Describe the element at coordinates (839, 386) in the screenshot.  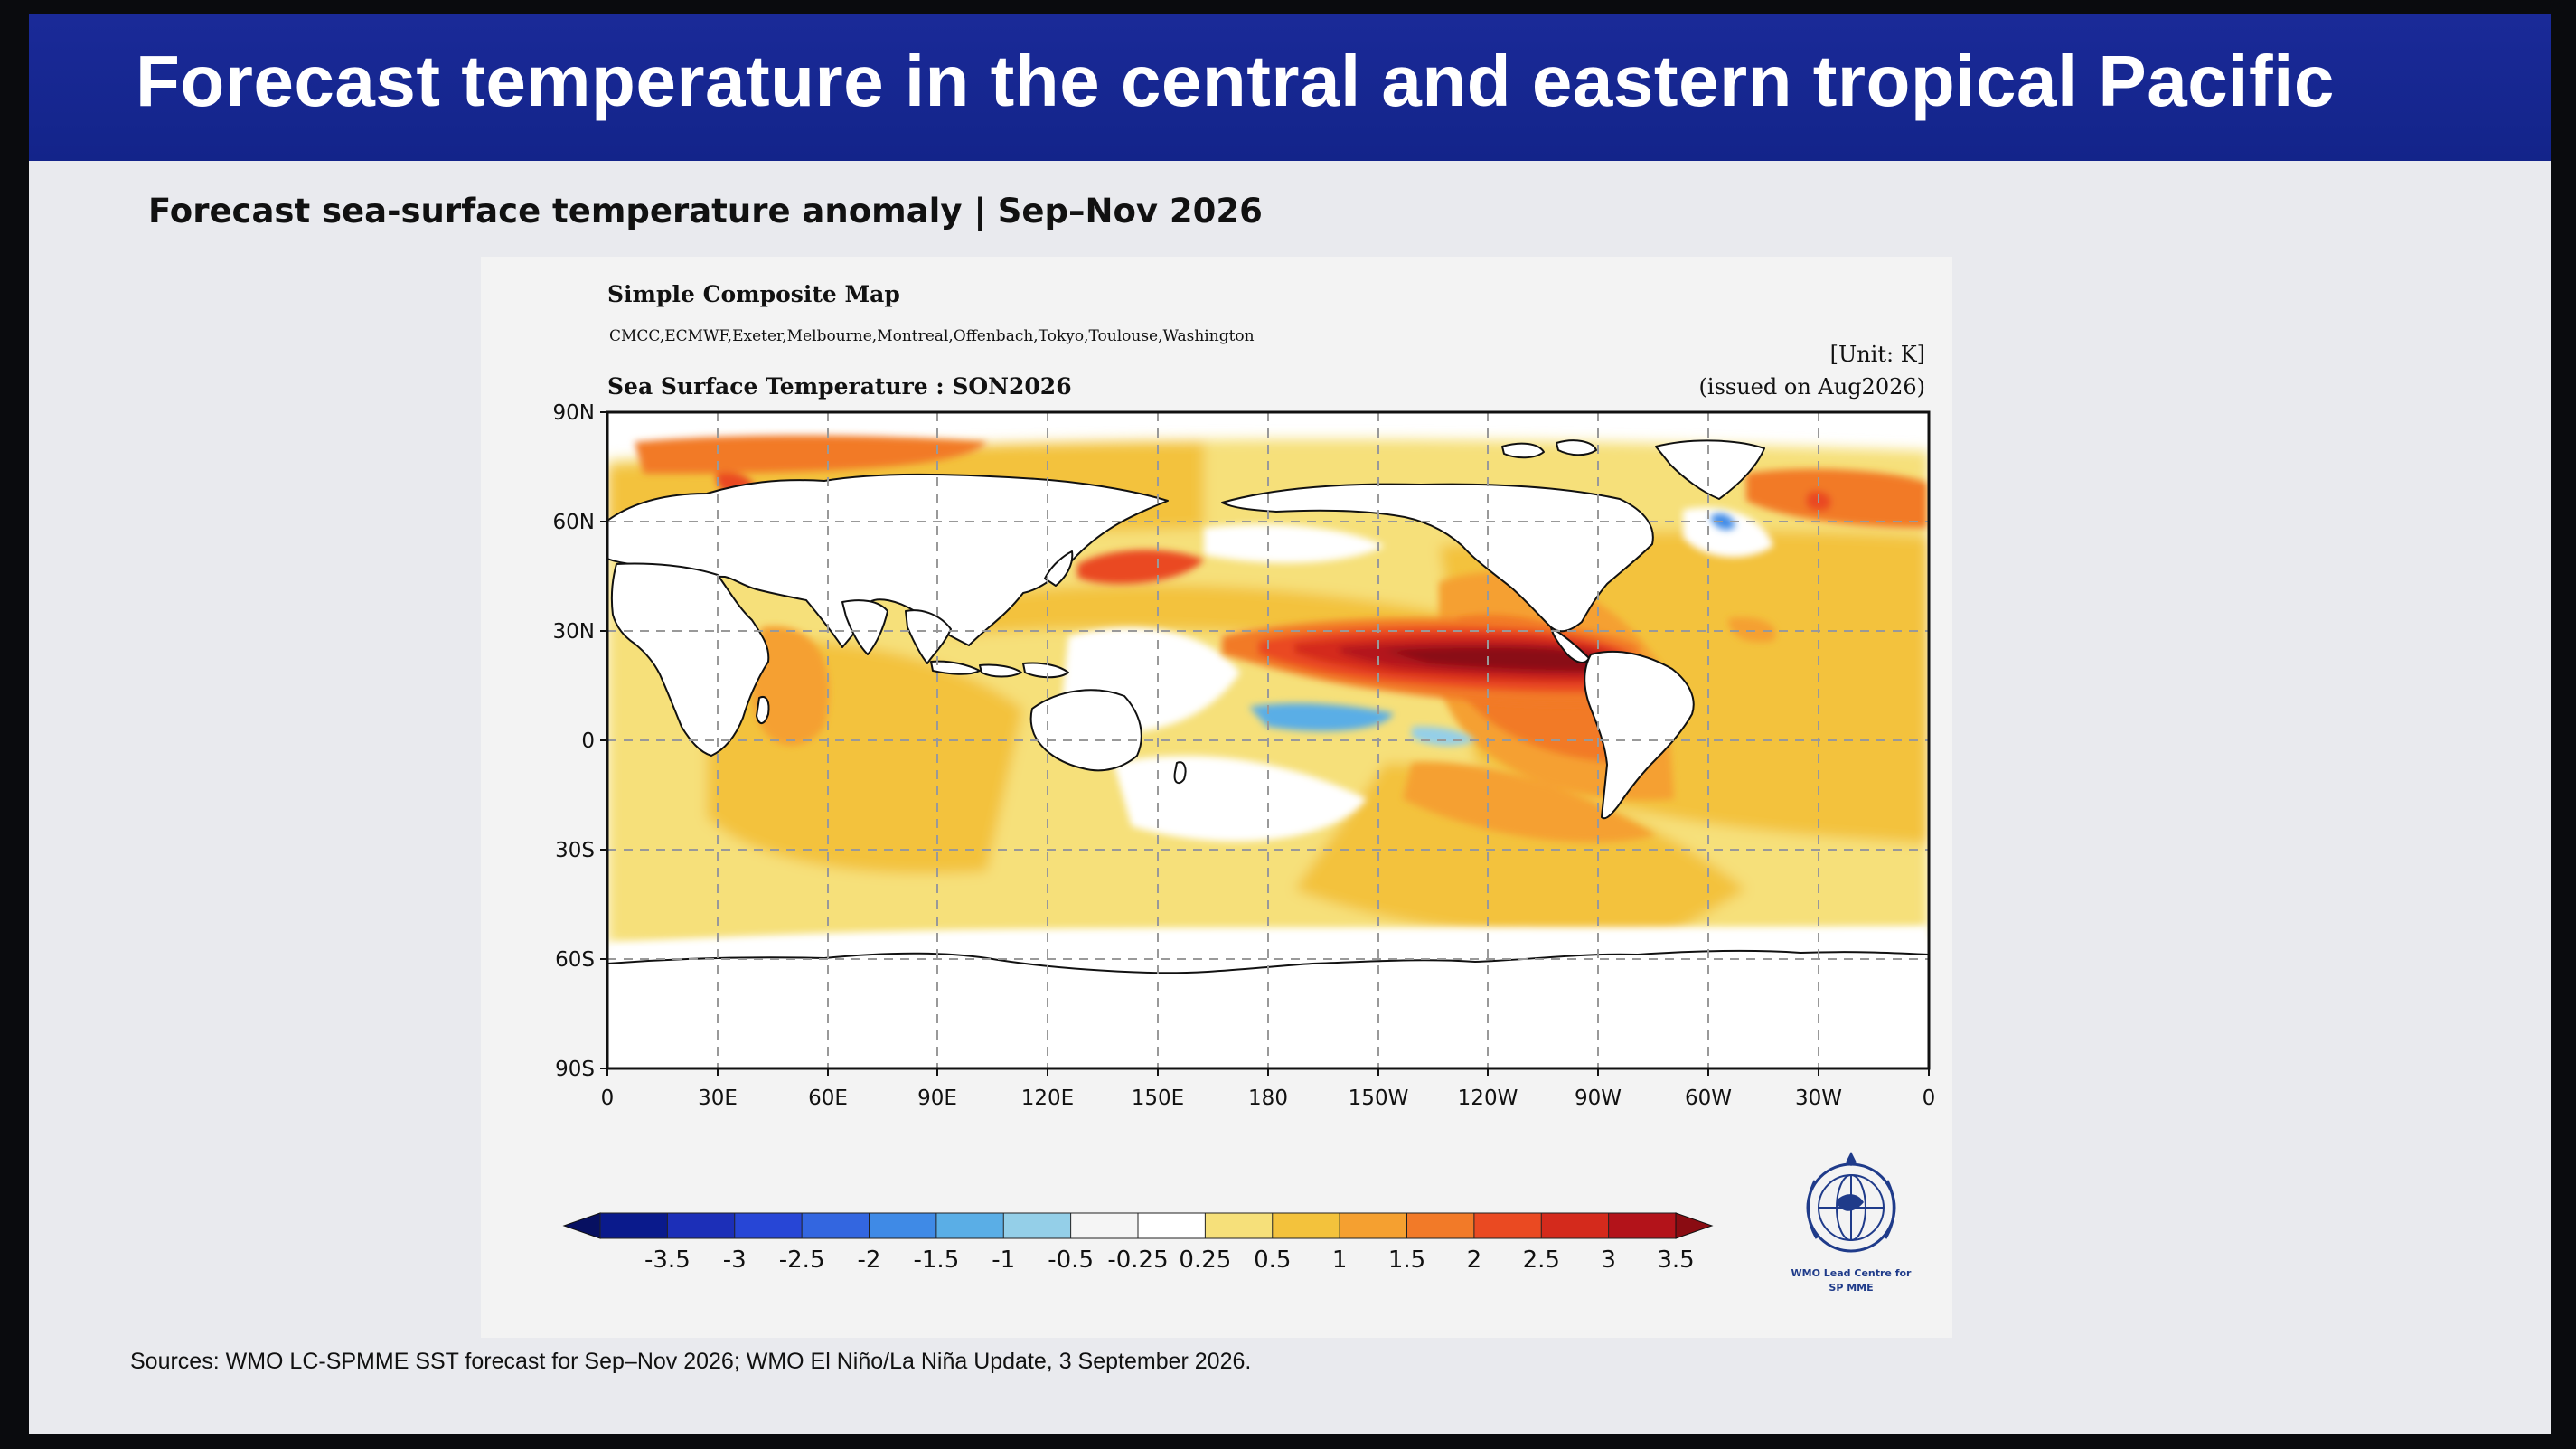
I see `plot-title: Sea Surface Temperature : SON2026` at that location.